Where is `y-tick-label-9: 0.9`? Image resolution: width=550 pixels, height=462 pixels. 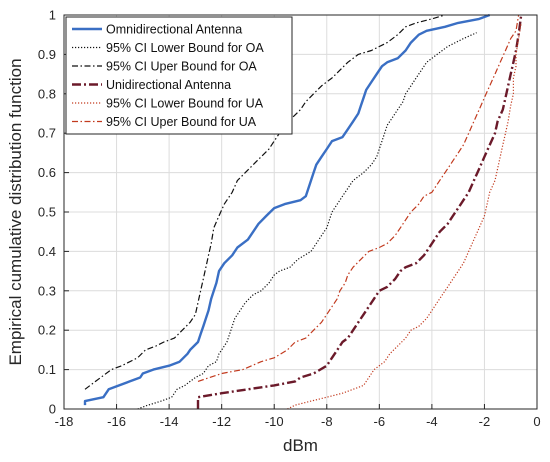 y-tick-label-9: 0.9 is located at coordinates (47, 54).